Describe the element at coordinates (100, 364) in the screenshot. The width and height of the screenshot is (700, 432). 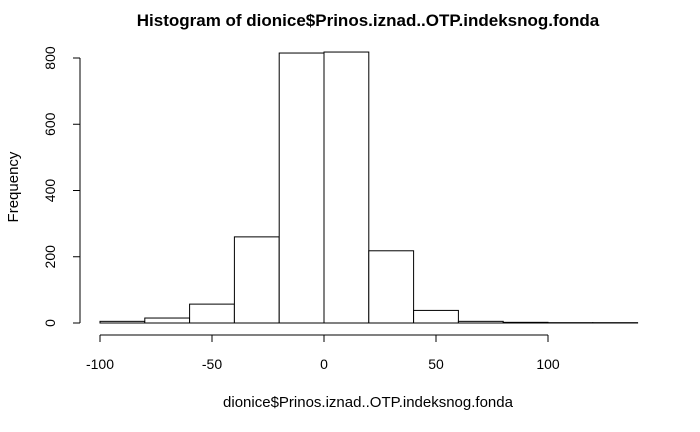
I see `x-tick-label: -100` at that location.